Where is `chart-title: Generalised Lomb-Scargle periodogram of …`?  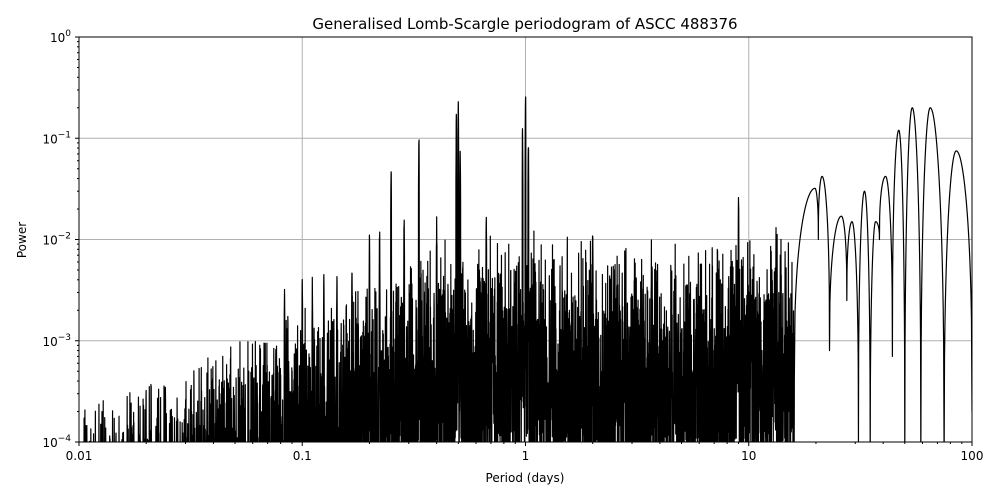 chart-title: Generalised Lomb-Scargle periodogram of … is located at coordinates (524, 24).